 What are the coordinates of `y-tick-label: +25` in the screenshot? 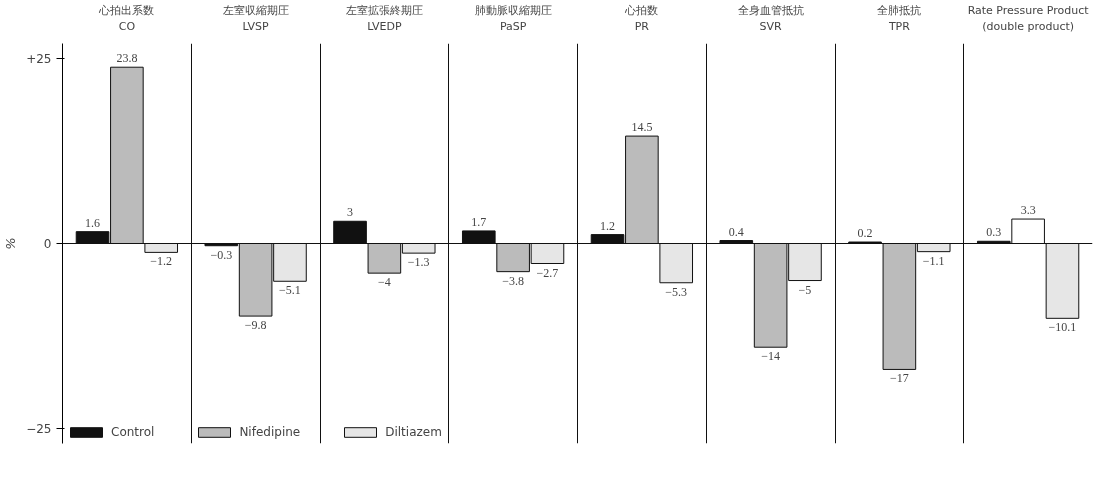 It's located at (39, 58).